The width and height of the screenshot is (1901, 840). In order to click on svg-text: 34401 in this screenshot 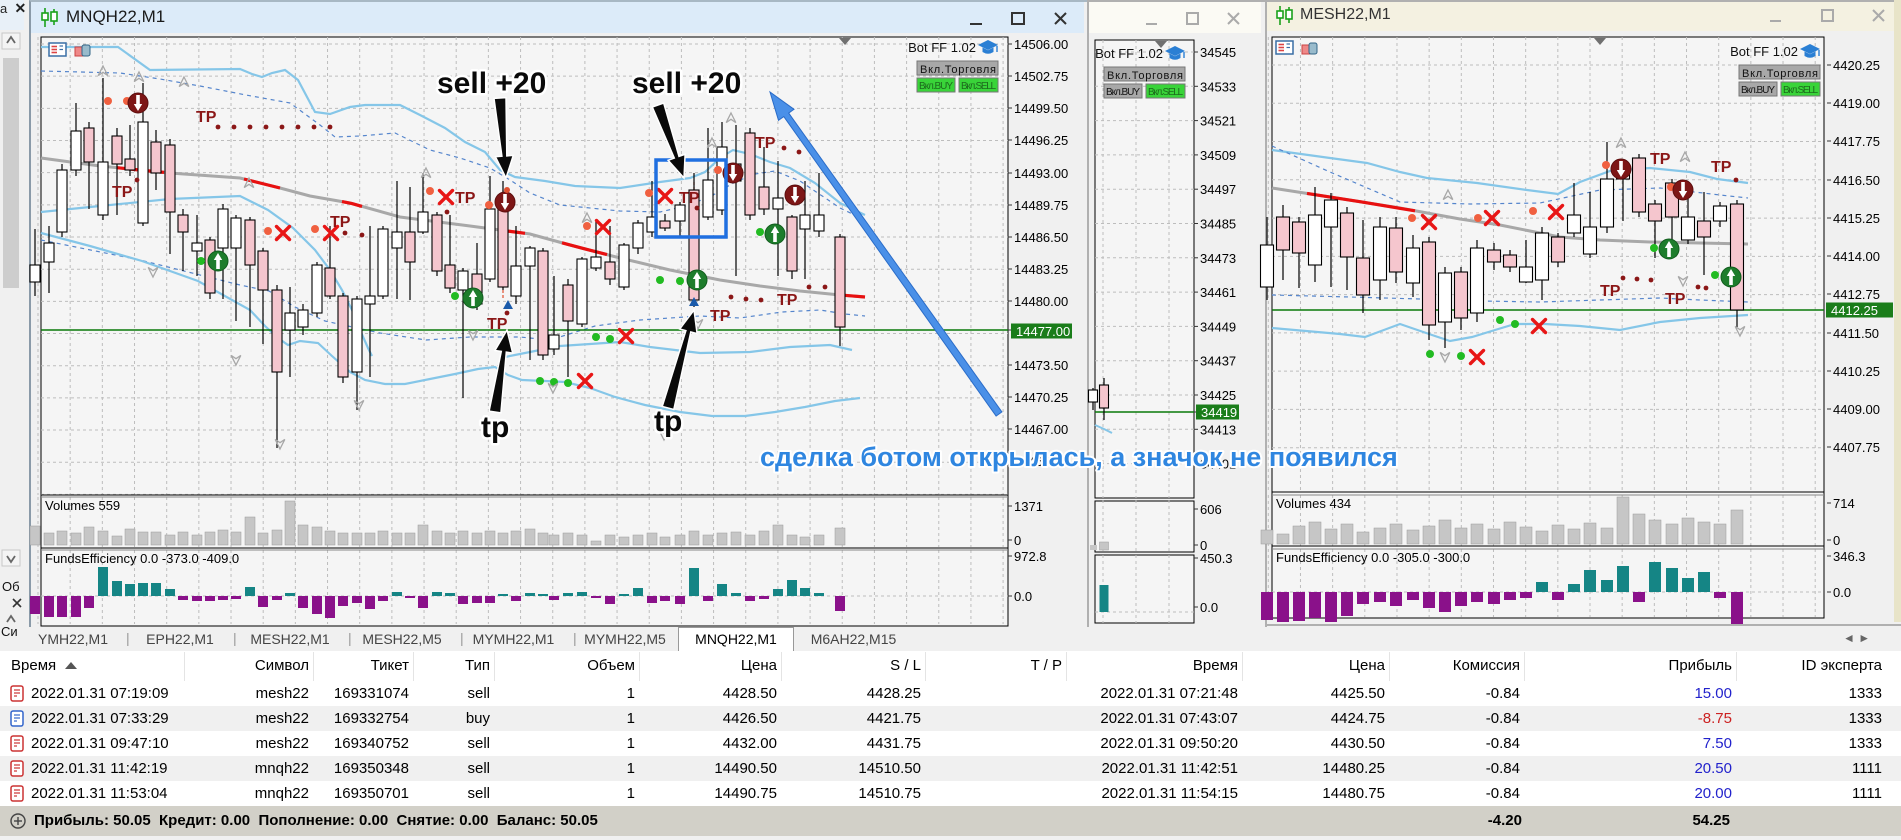, I will do `click(1218, 464)`.